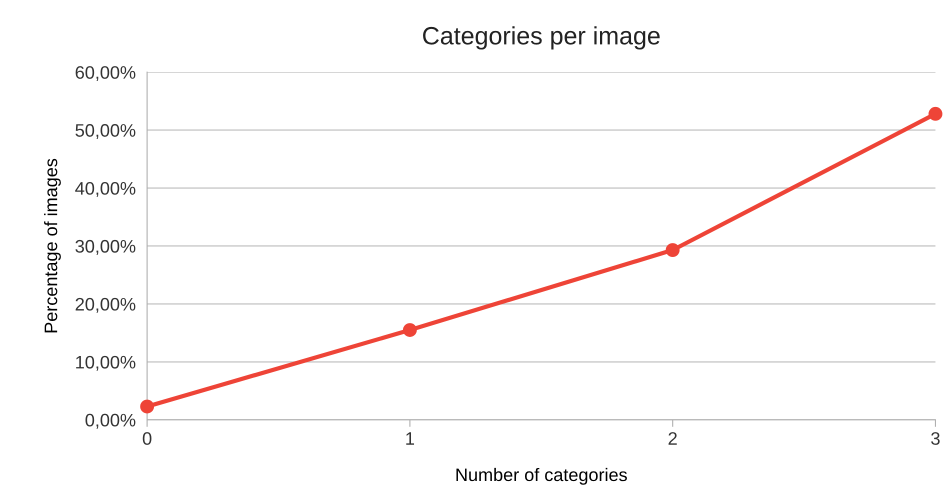 The height and width of the screenshot is (501, 943). What do you see at coordinates (106, 363) in the screenshot?
I see `y-tick-label: 10,00%` at bounding box center [106, 363].